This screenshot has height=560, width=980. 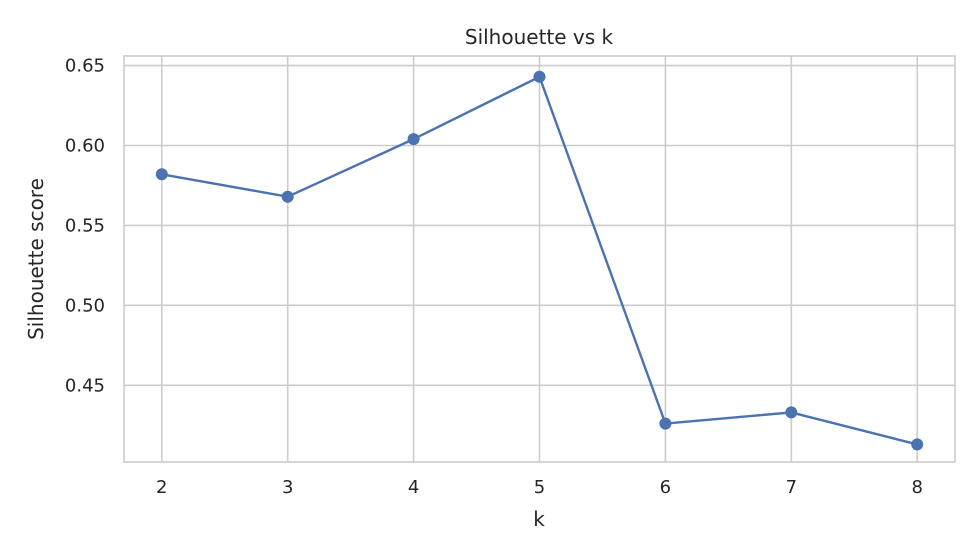 I want to click on x-tick-label: 2, so click(x=161, y=487).